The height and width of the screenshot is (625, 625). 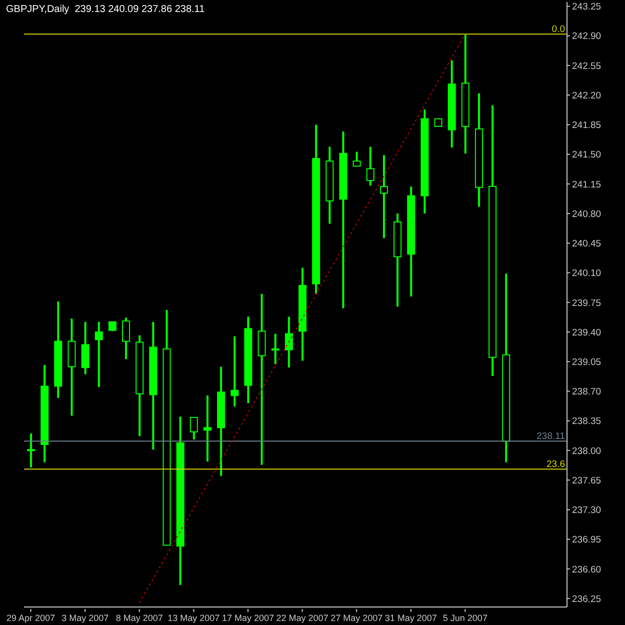 I want to click on x-tick-label: 13 May 2007, so click(x=194, y=618).